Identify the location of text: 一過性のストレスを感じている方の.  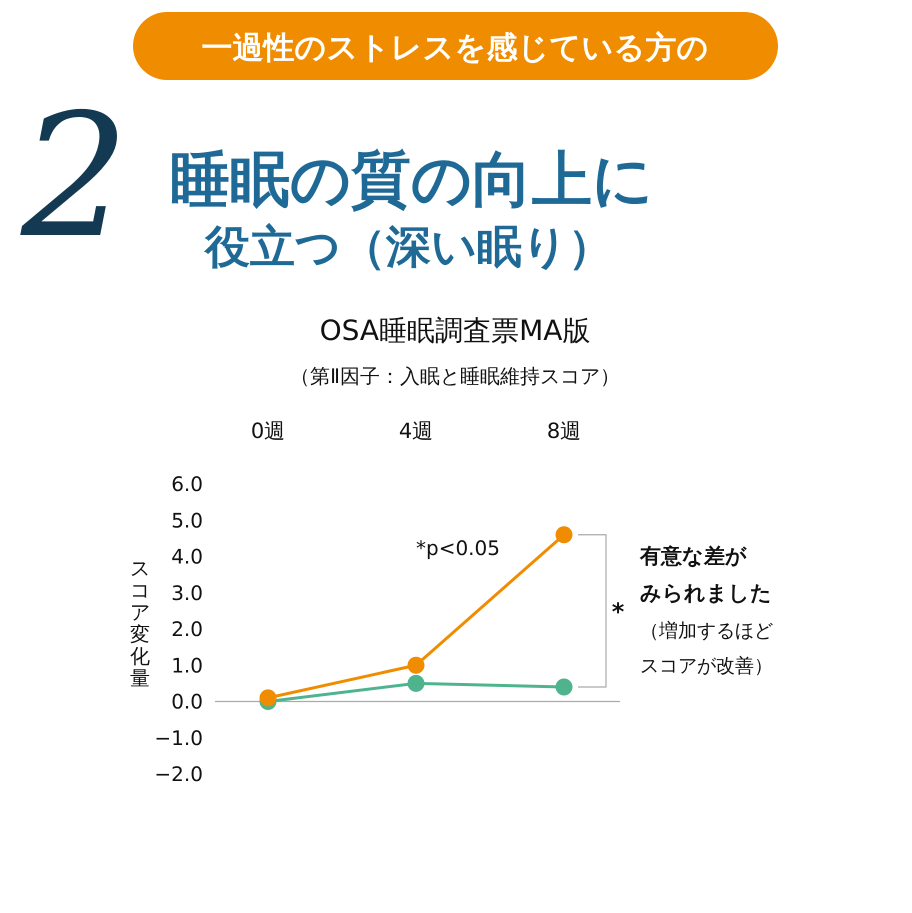
(455, 48).